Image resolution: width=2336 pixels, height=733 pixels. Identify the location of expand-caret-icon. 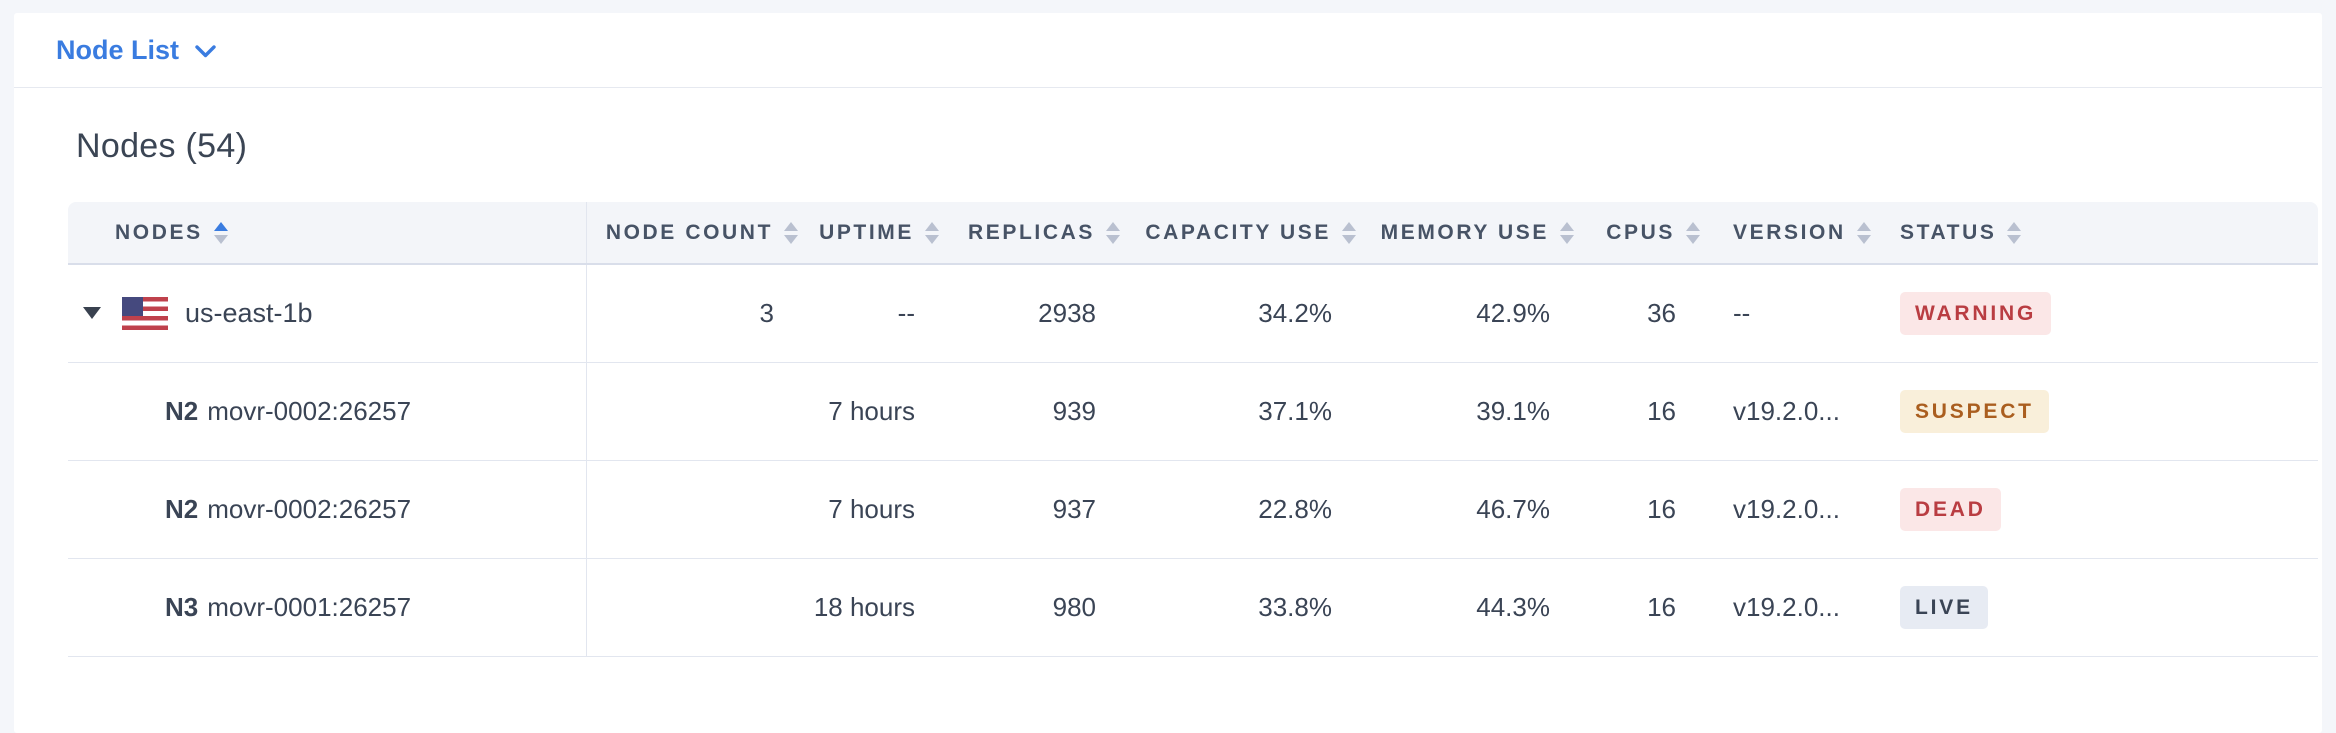
(92, 313).